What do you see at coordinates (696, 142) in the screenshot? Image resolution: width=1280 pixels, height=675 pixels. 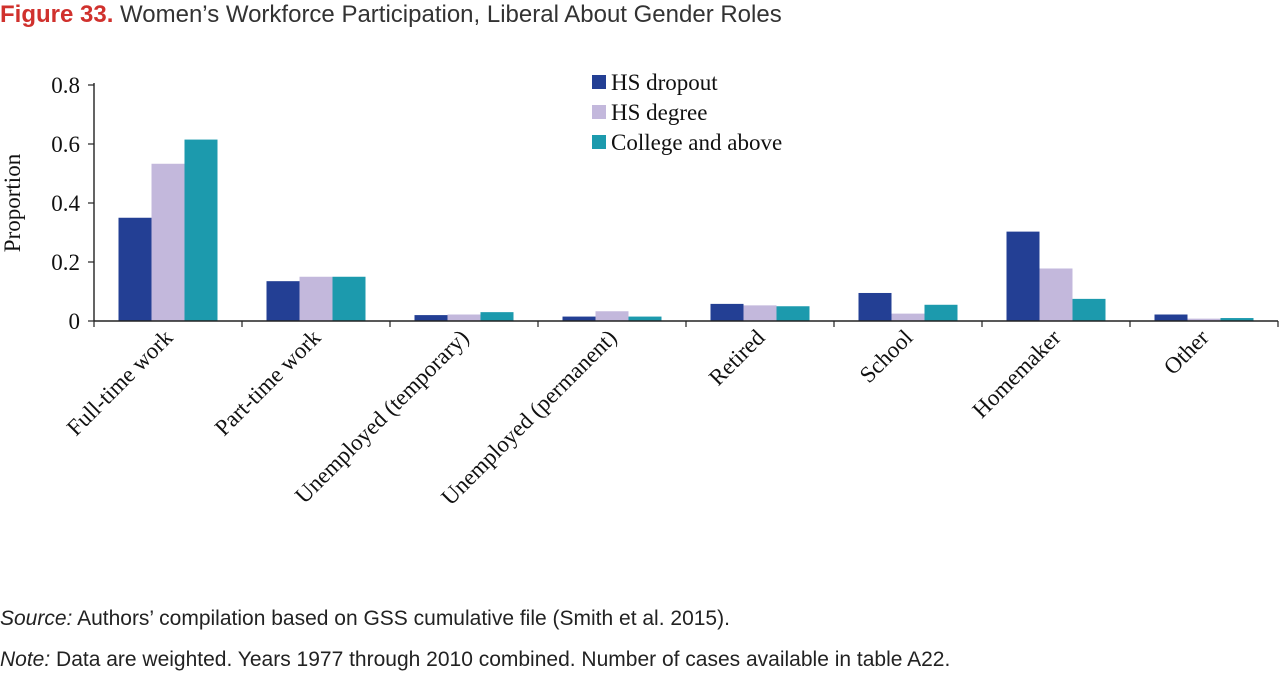 I see `legend-label-3: College and above` at bounding box center [696, 142].